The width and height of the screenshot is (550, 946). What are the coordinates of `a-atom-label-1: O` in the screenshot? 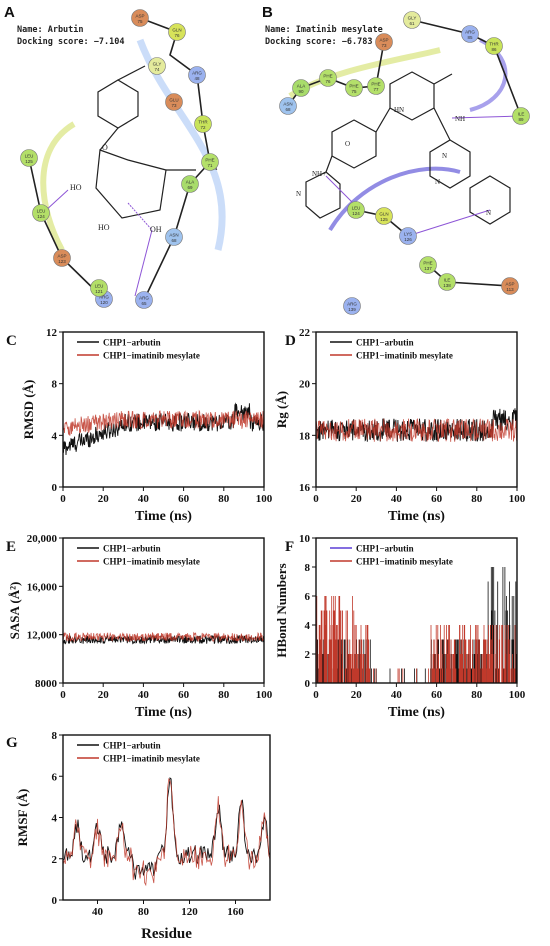 It's located at (105, 147).